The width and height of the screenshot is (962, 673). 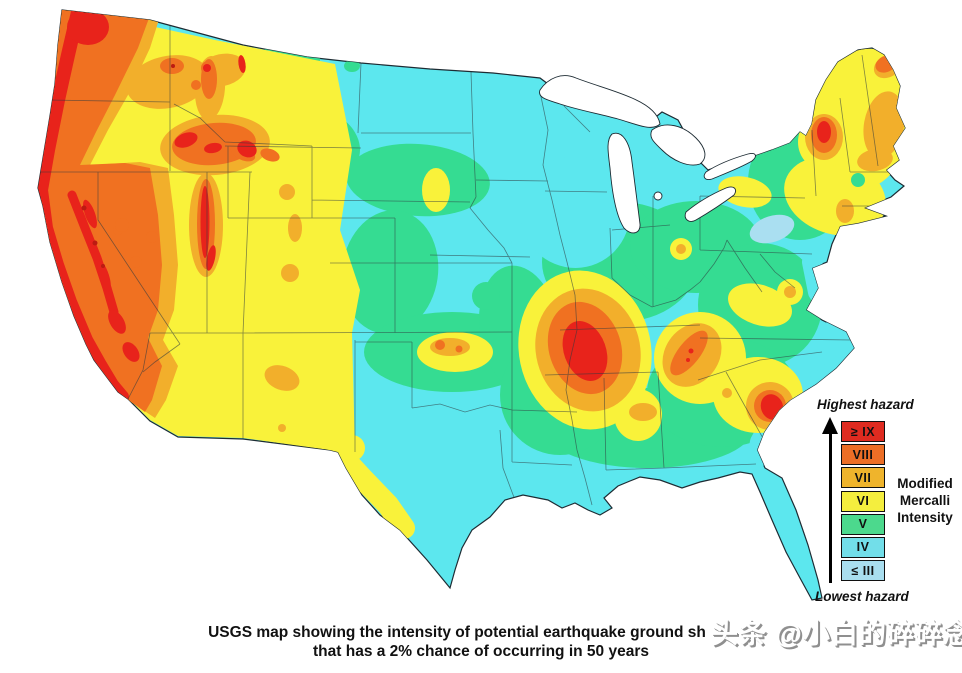 I want to click on lake-st-clair, so click(x=658, y=196).